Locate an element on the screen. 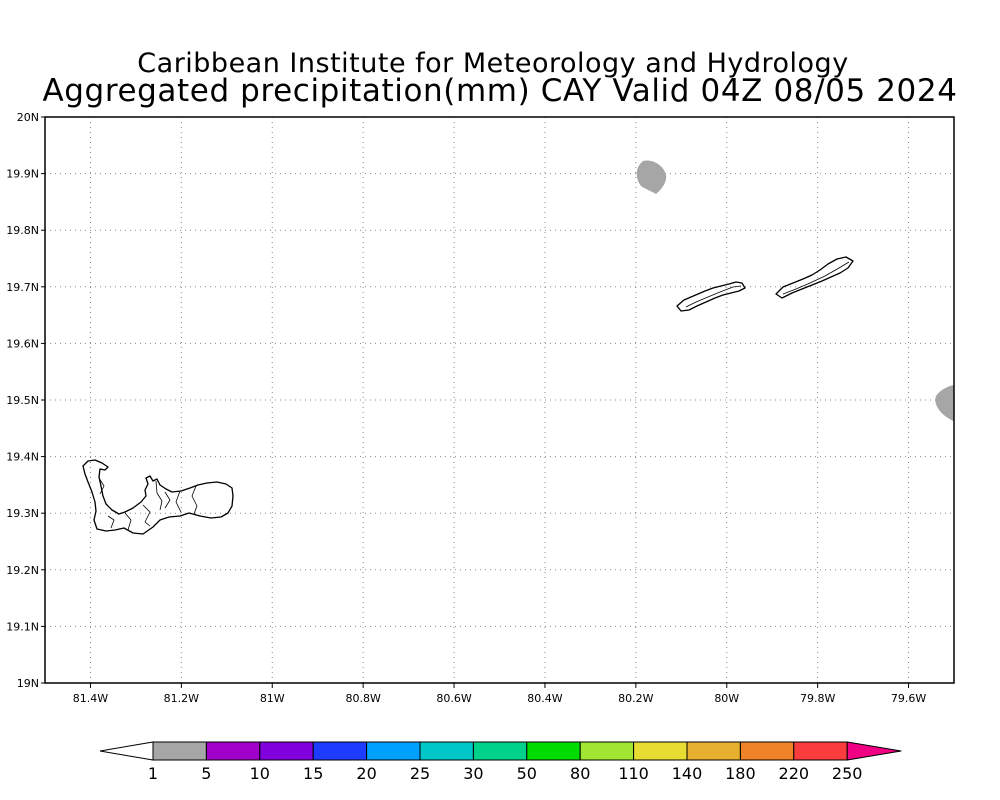 Image resolution: width=1000 pixels, height=800 pixels. x-tick-label-6: 80.2W is located at coordinates (635, 698).